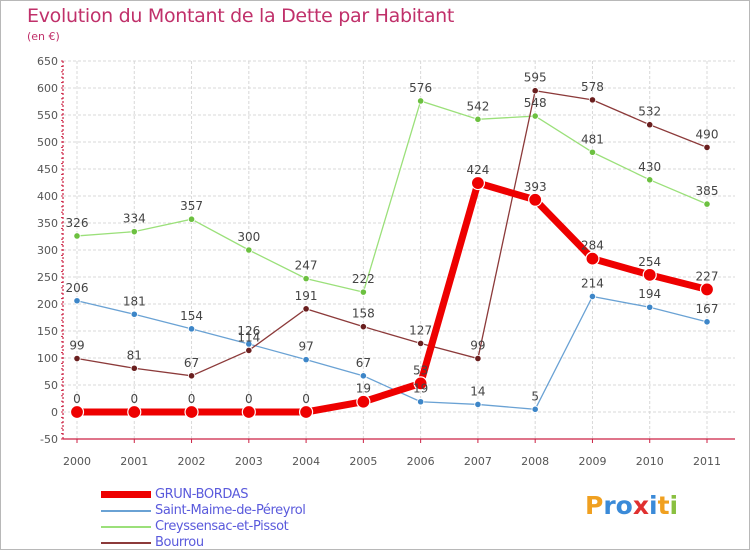 The width and height of the screenshot is (750, 551). I want to click on x-tick-label: 2007, so click(478, 461).